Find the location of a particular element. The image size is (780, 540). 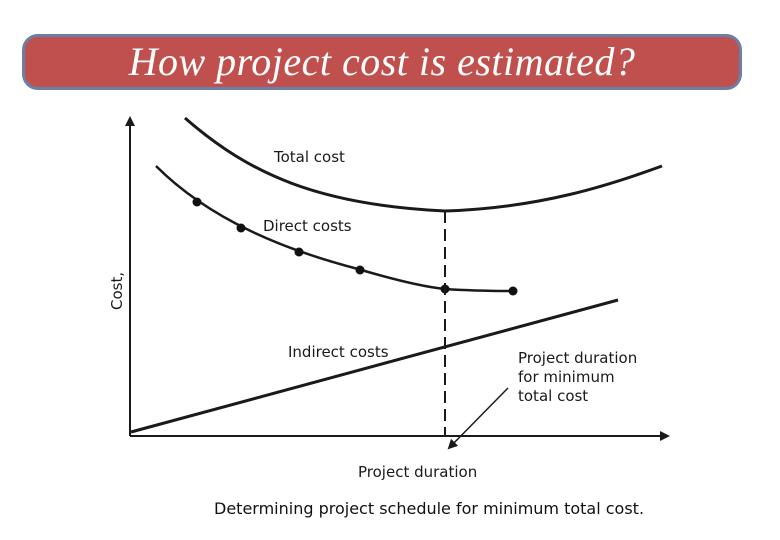

x-axis-label: Project duration is located at coordinates (417, 472).